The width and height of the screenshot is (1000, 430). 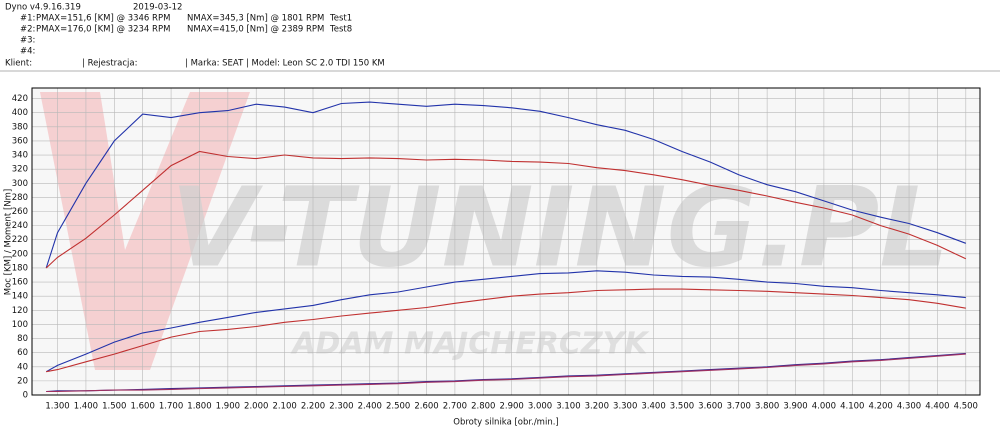 What do you see at coordinates (57, 407) in the screenshot?
I see `x-tick-label: 1.300` at bounding box center [57, 407].